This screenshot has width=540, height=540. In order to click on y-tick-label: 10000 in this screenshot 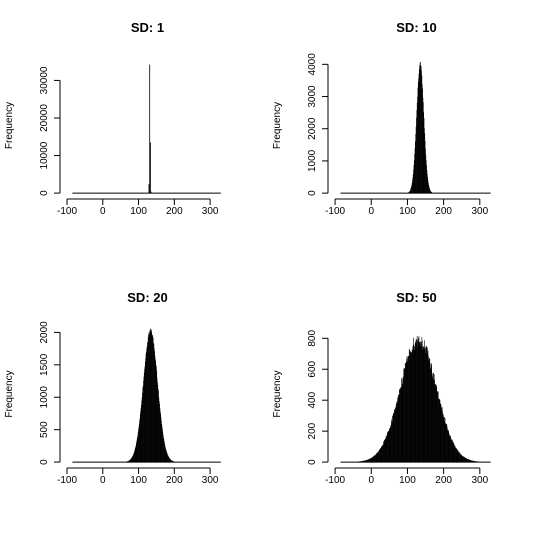, I will do `click(44, 155)`.